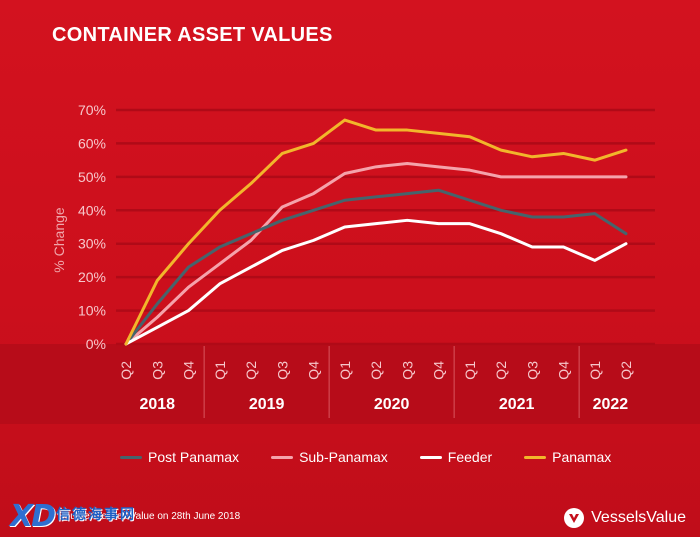 The width and height of the screenshot is (700, 537). What do you see at coordinates (96, 513) in the screenshot?
I see `watermark-text: 信德海事网` at bounding box center [96, 513].